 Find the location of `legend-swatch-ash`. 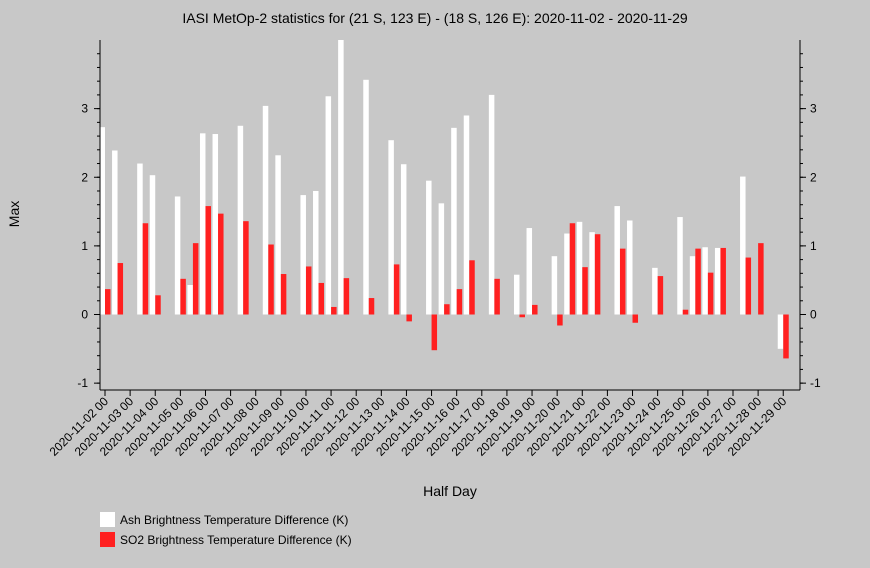

legend-swatch-ash is located at coordinates (107, 519).